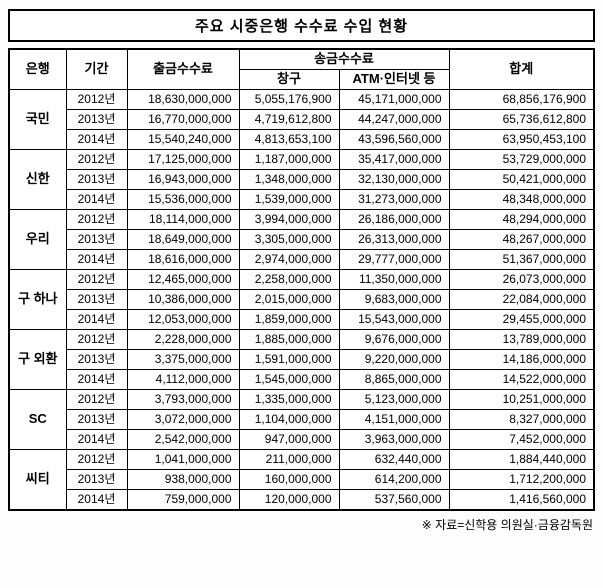 The image size is (603, 588). What do you see at coordinates (521, 159) in the screenshot?
I see `total-cell: 53,729,000,000` at bounding box center [521, 159].